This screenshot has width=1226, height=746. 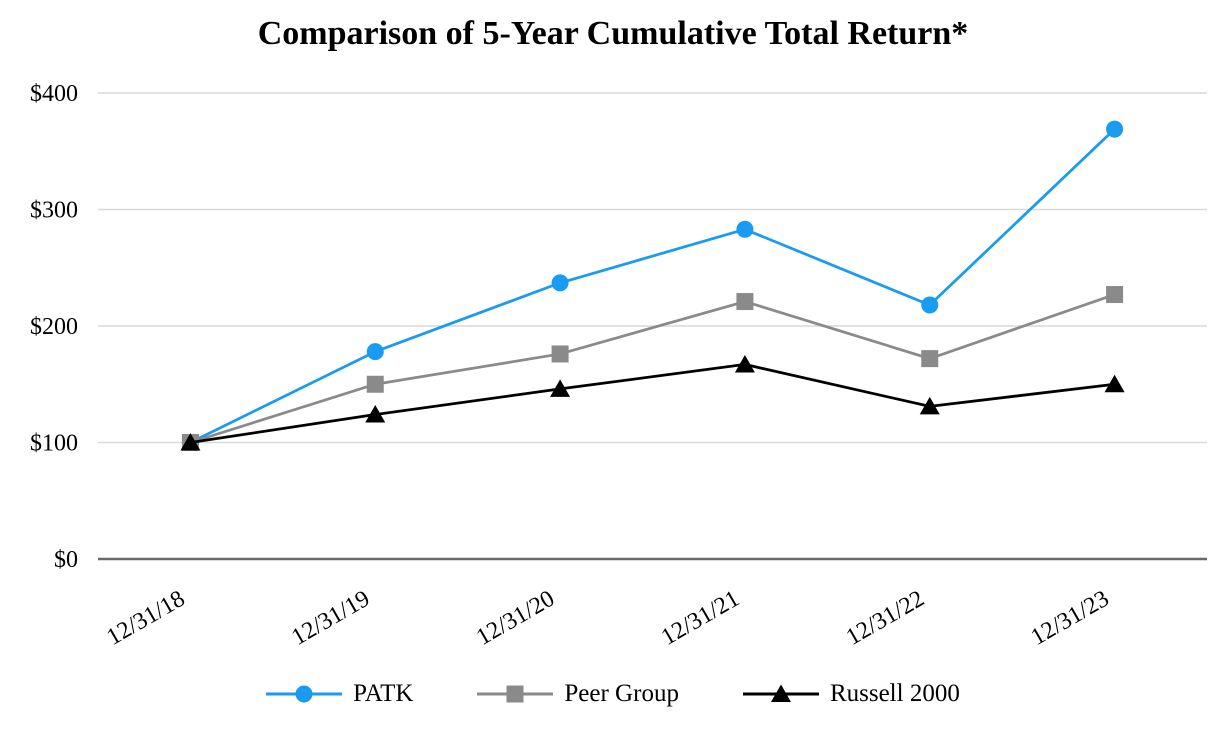 I want to click on legend-item-peer-group: Peer Group, so click(x=578, y=693).